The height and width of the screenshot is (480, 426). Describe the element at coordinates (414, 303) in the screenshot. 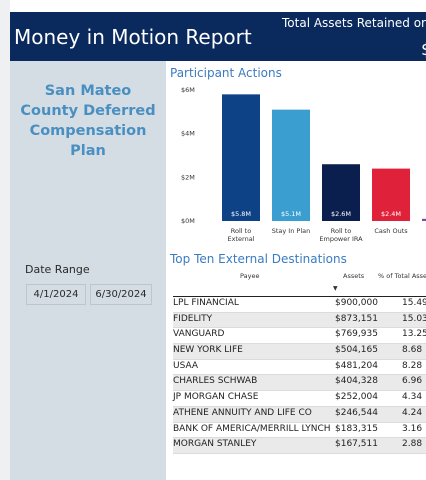

I see `percent-cell: 15.49` at that location.